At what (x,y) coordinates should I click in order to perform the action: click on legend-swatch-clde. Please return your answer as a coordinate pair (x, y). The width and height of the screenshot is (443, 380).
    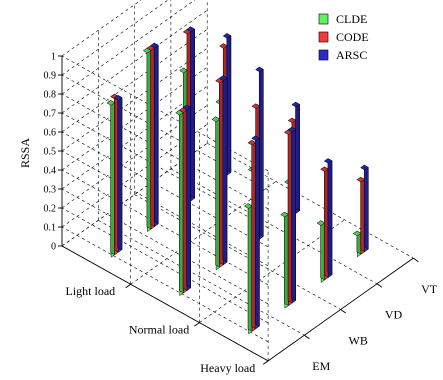
    Looking at the image, I should click on (323, 19).